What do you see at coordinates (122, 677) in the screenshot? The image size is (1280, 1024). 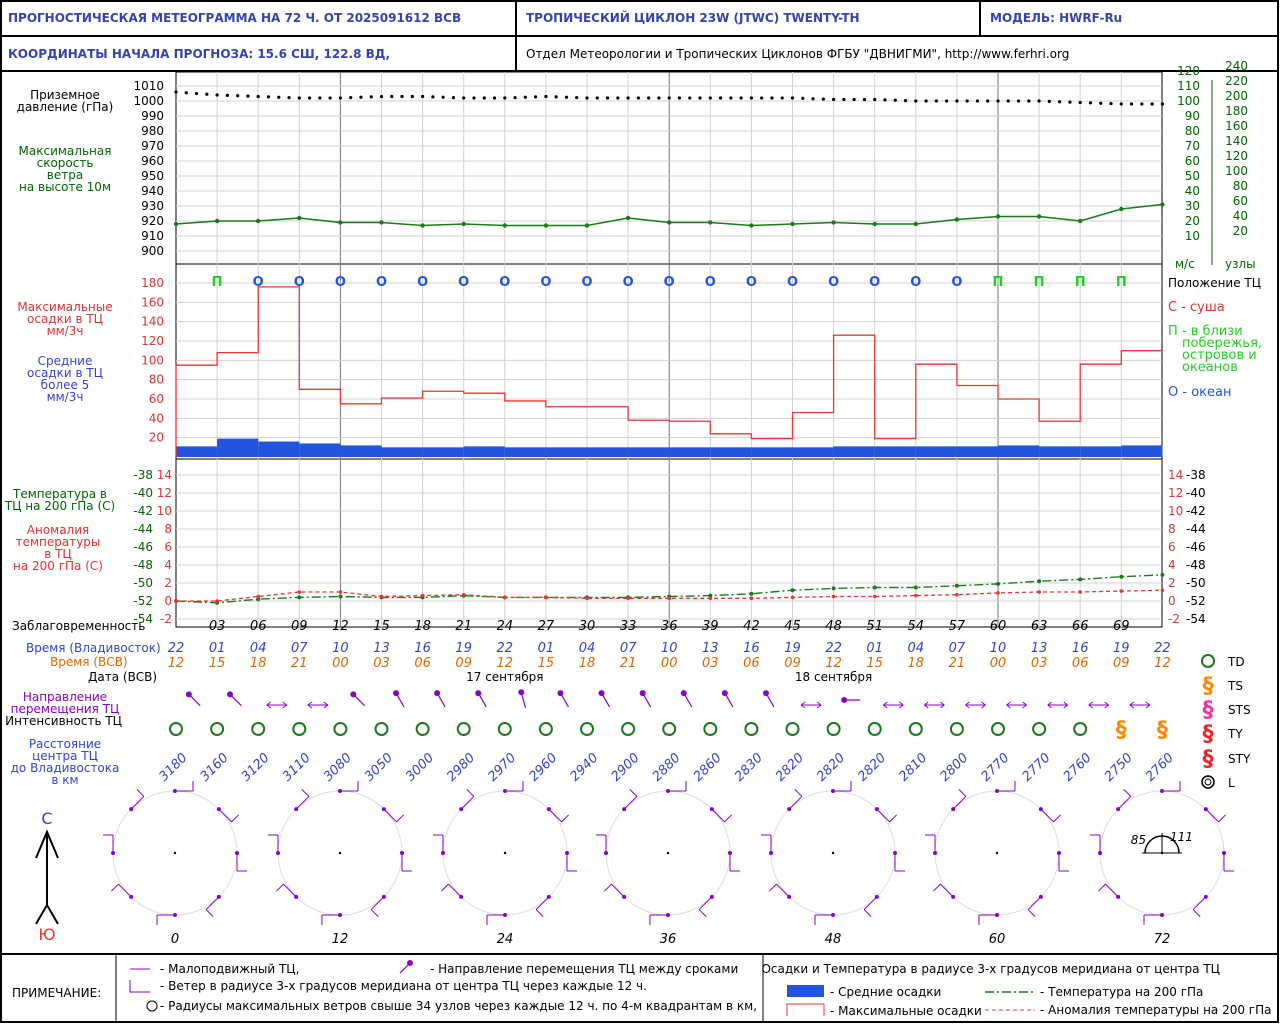 I see `date-label: Дата (ВСВ)` at bounding box center [122, 677].